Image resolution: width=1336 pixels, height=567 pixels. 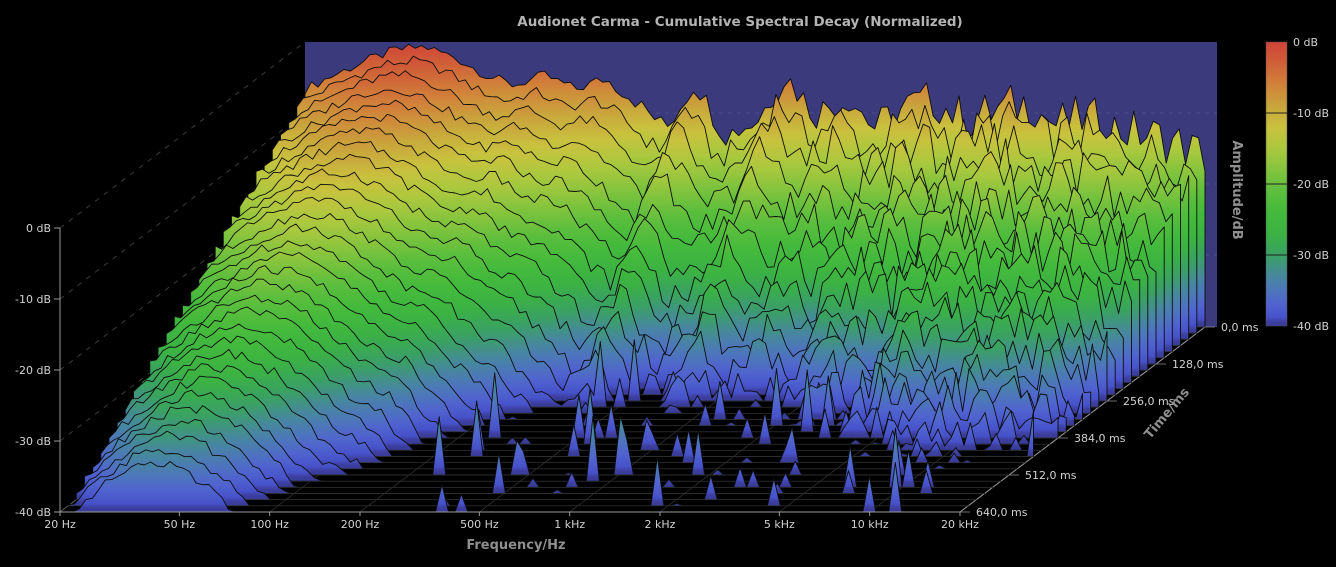 What do you see at coordinates (1002, 512) in the screenshot?
I see `time-tick-label: 640,0 ms` at bounding box center [1002, 512].